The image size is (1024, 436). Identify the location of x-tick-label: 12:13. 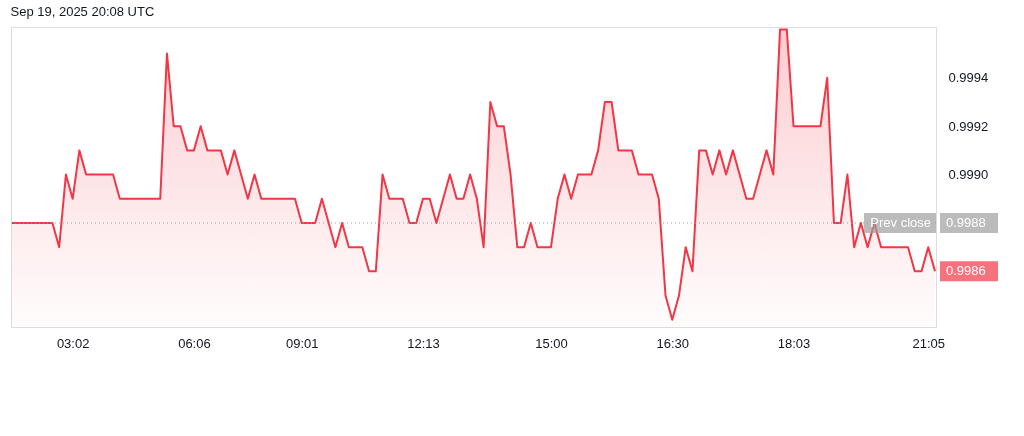
(423, 343).